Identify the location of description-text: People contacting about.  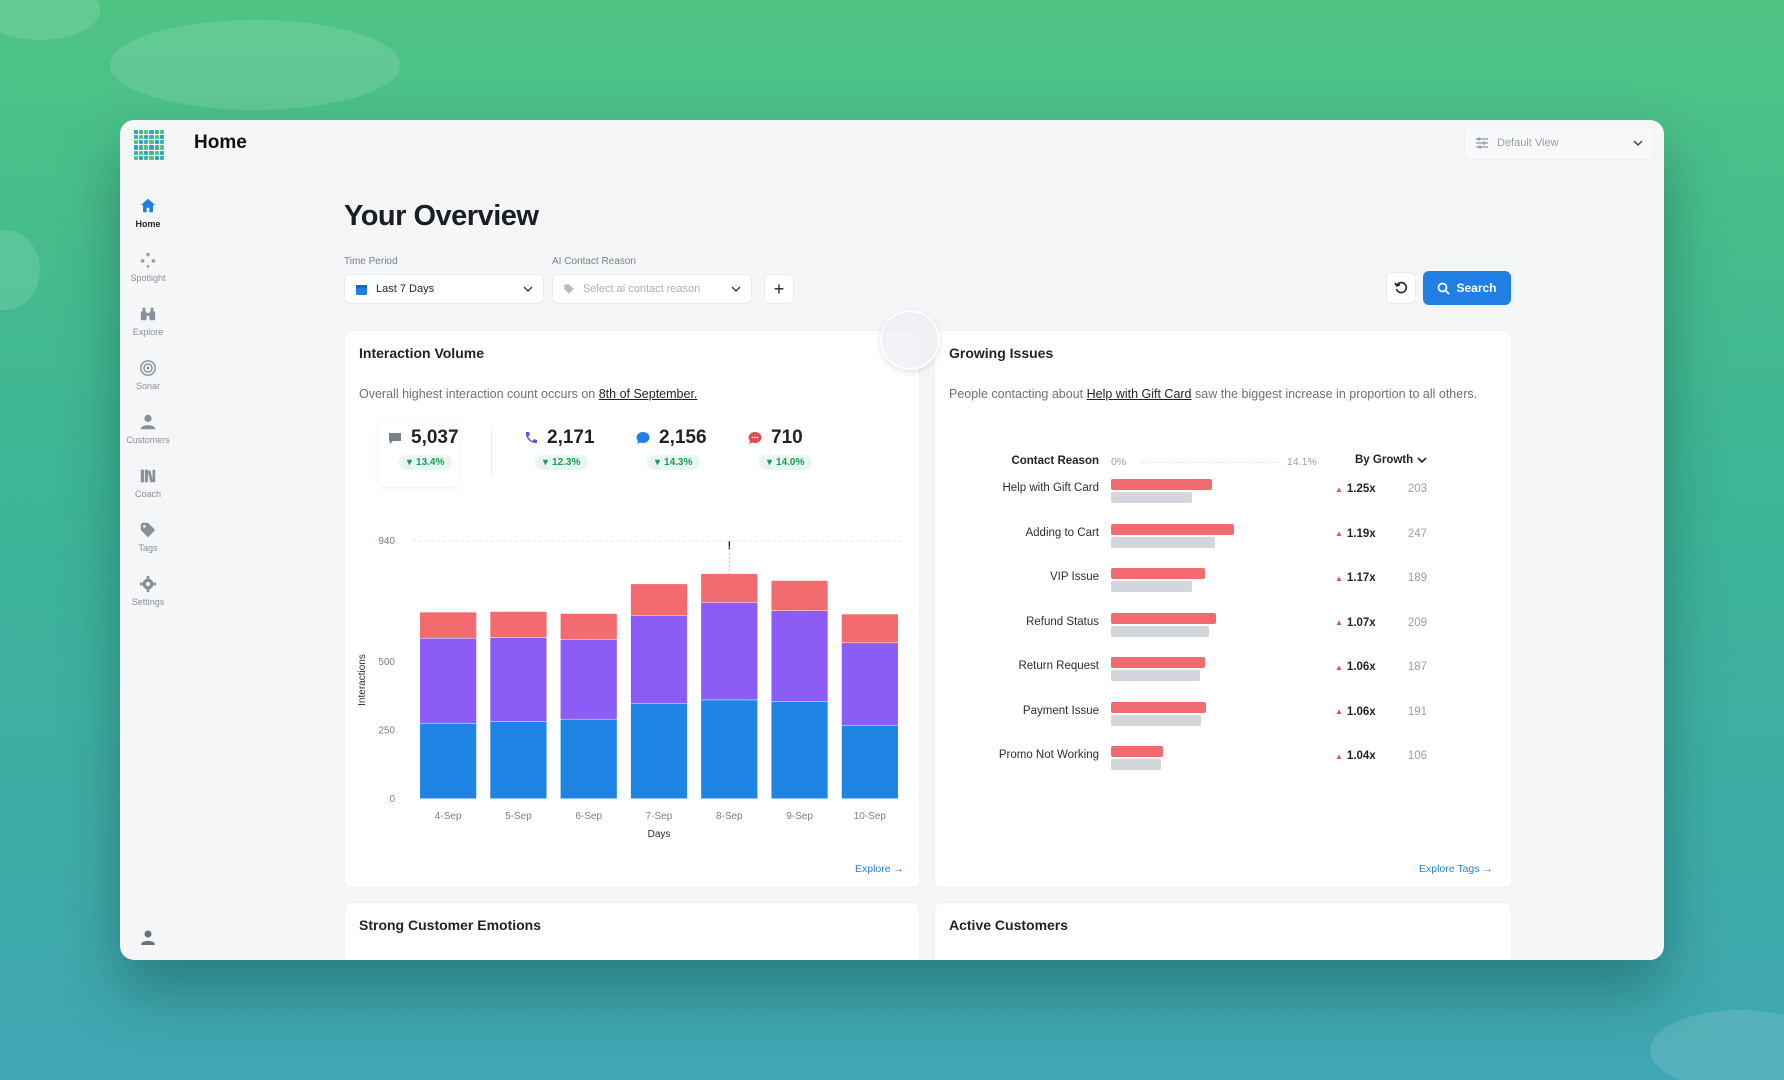
(1018, 394).